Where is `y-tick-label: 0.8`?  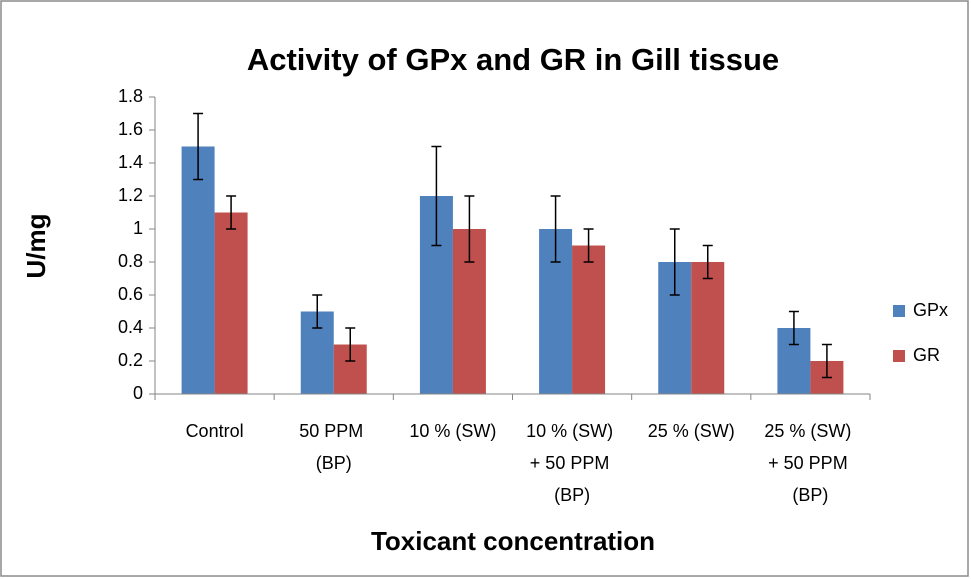 y-tick-label: 0.8 is located at coordinates (130, 261).